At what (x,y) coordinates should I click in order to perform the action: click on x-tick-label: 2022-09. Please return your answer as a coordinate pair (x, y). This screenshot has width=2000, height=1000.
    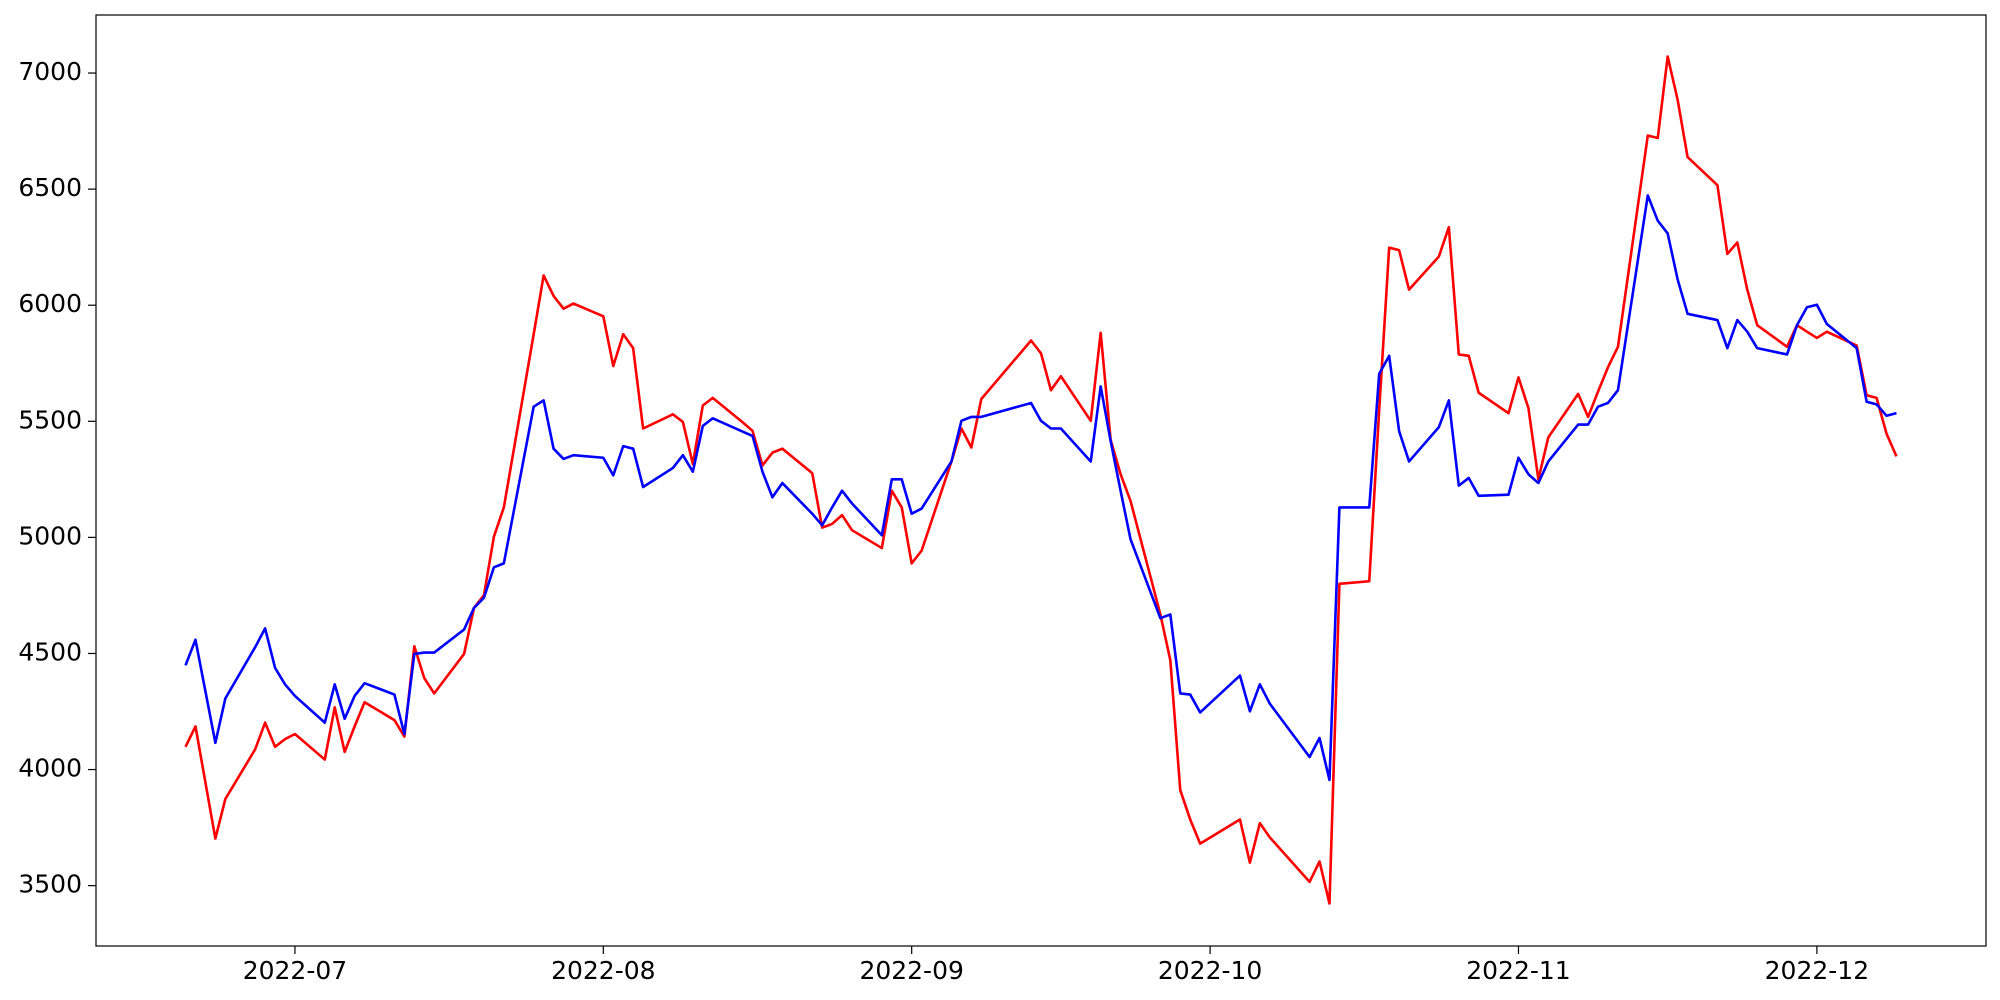
    Looking at the image, I should click on (911, 970).